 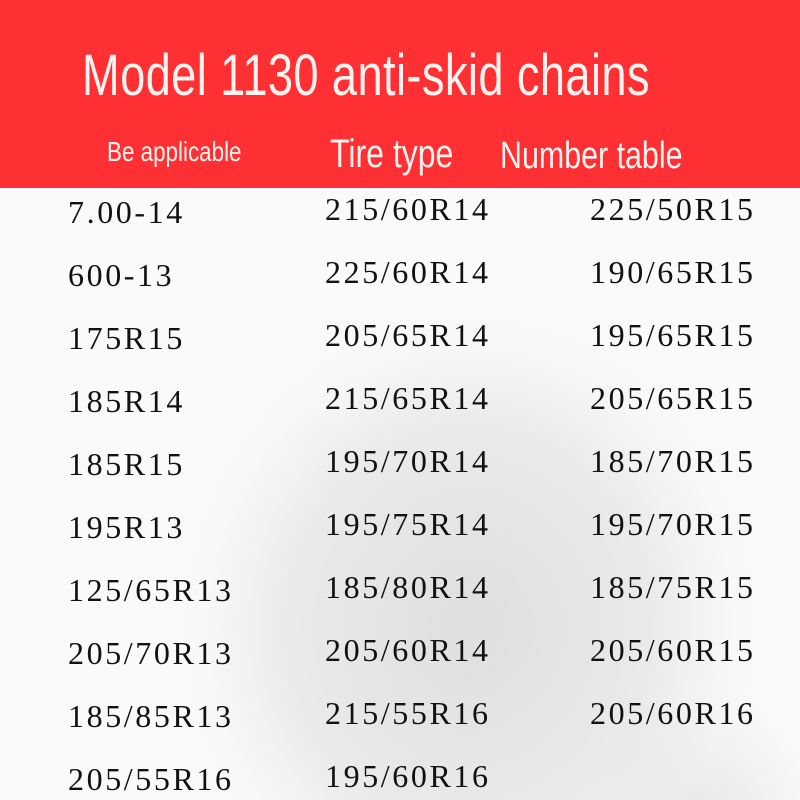 I want to click on table-cell: 225/60R14, so click(x=408, y=272).